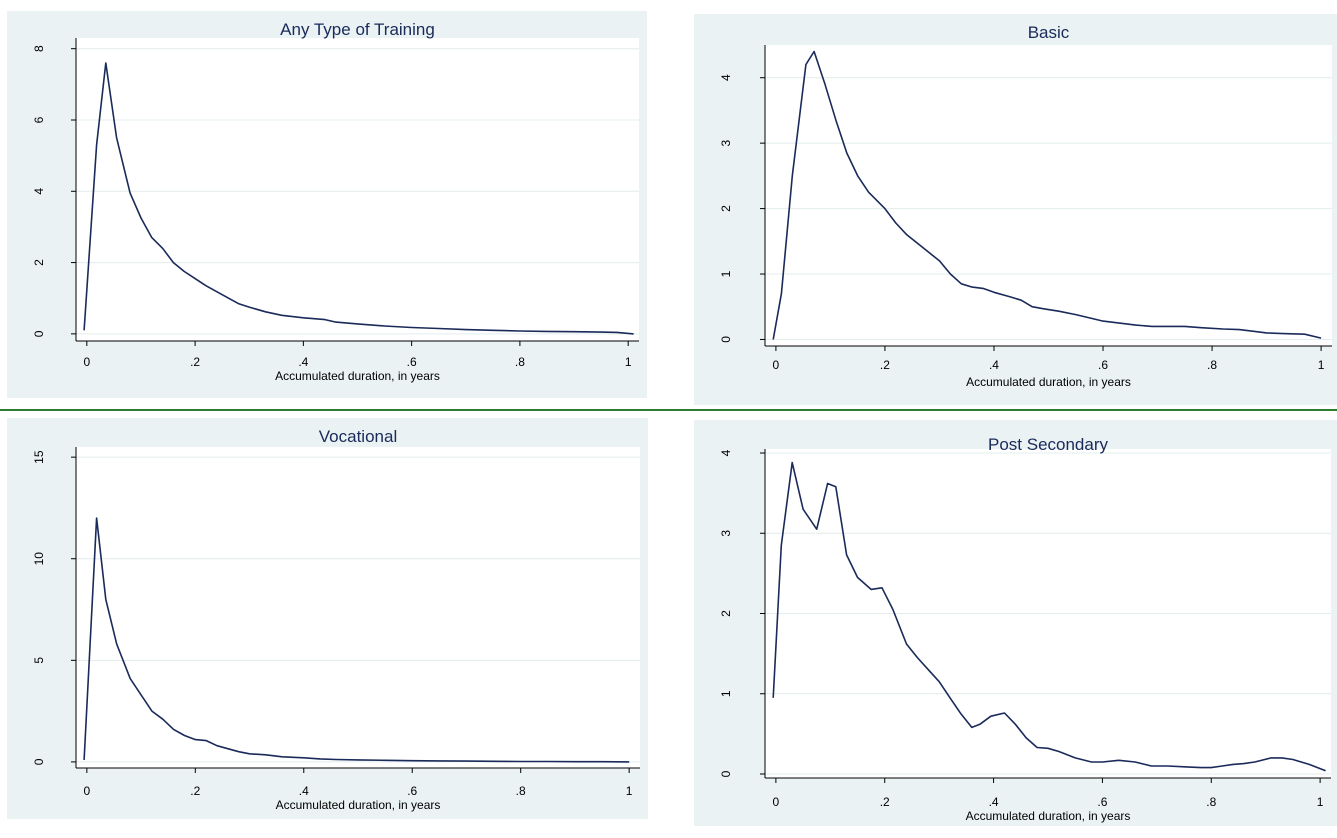  What do you see at coordinates (357, 29) in the screenshot?
I see `chart-title: Any Type of Training` at bounding box center [357, 29].